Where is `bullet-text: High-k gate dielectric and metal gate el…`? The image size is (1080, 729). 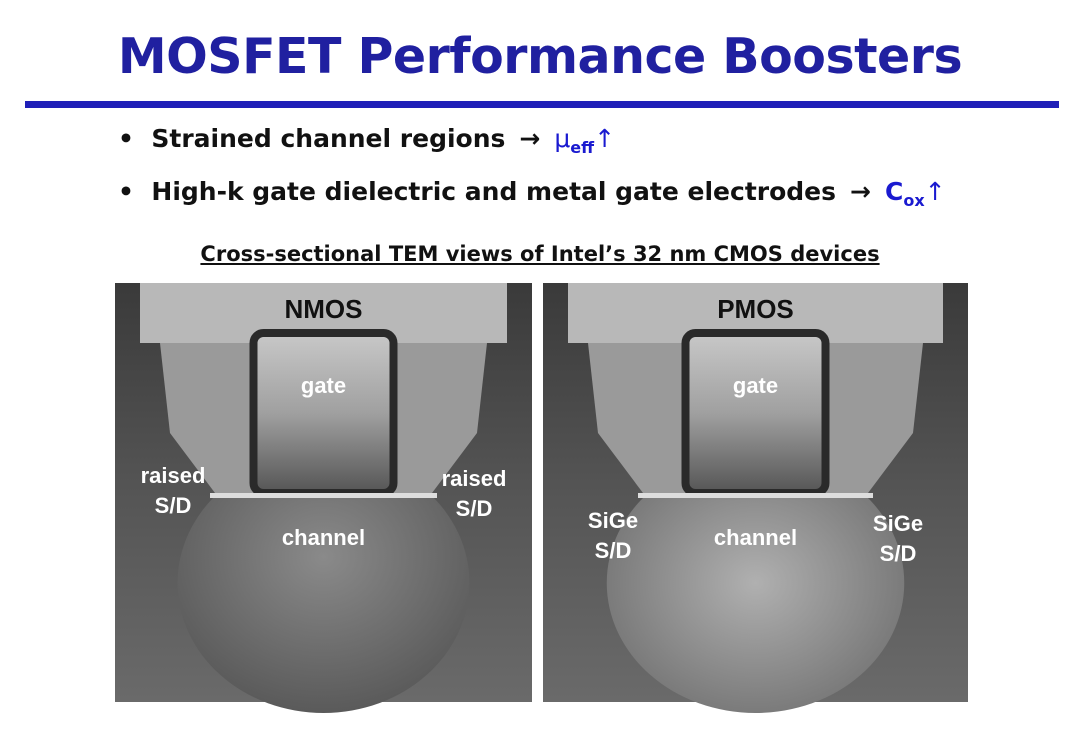 bullet-text: High-k gate dielectric and metal gate el… is located at coordinates (494, 191).